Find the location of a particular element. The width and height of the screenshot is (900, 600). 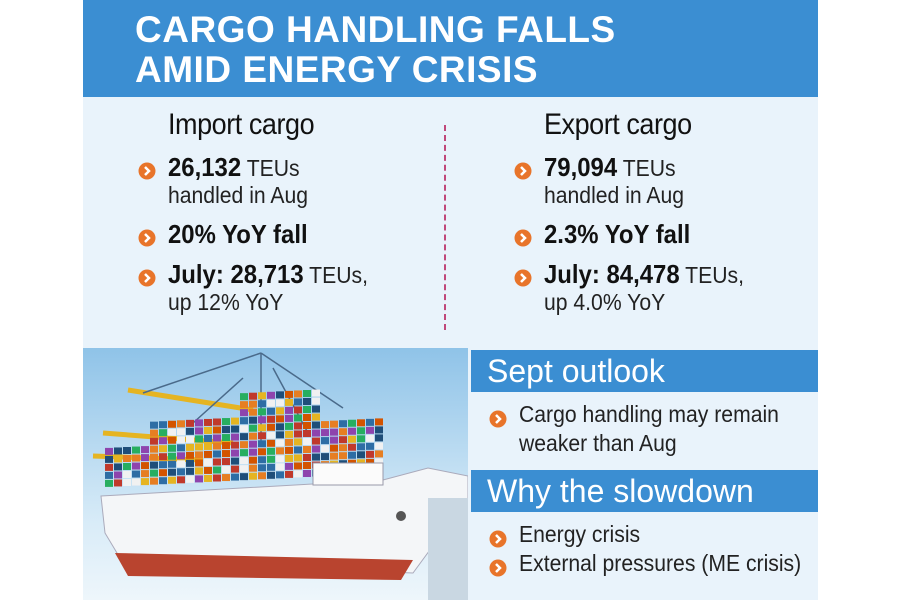

text: TEUs is located at coordinates (649, 168).